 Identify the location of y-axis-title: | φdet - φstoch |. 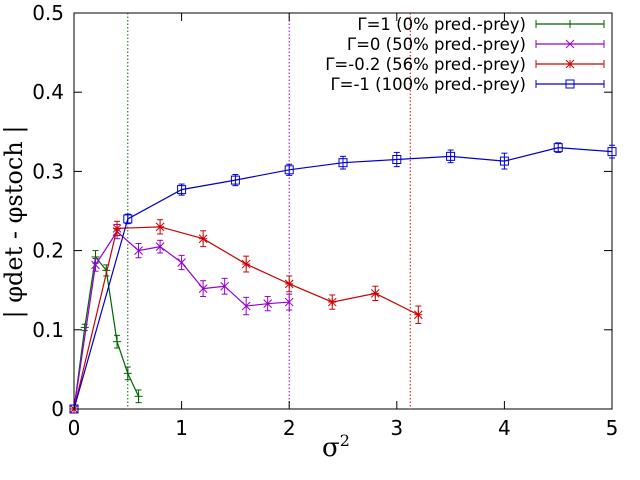
(14, 222).